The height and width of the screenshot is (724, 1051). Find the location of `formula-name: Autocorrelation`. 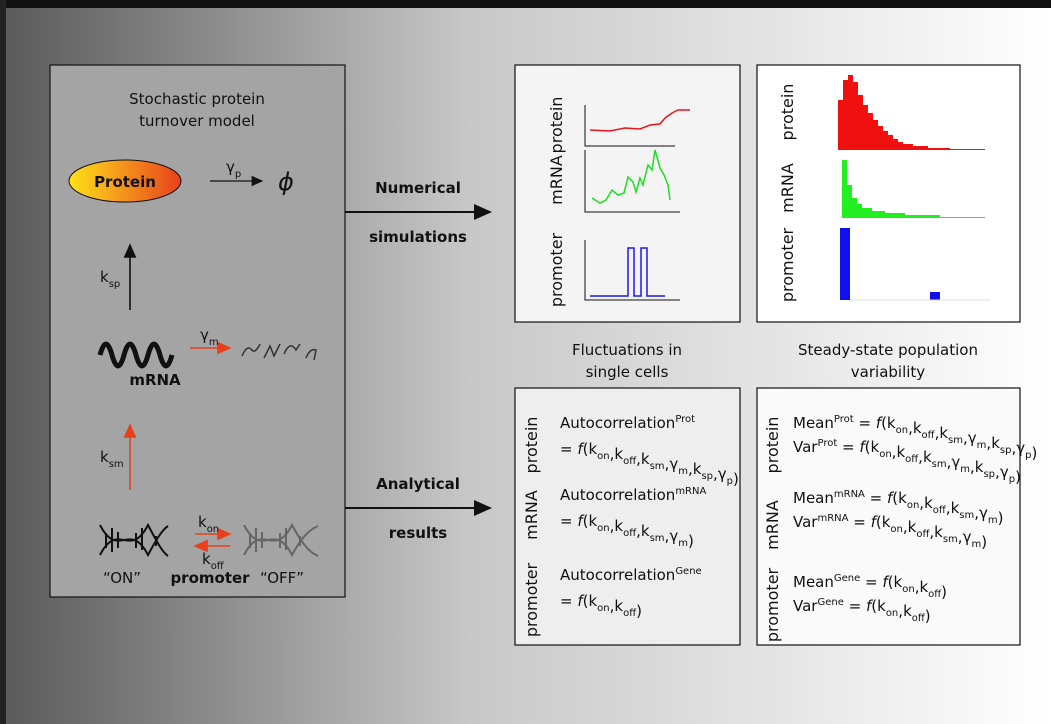

formula-name: Autocorrelation is located at coordinates (617, 495).